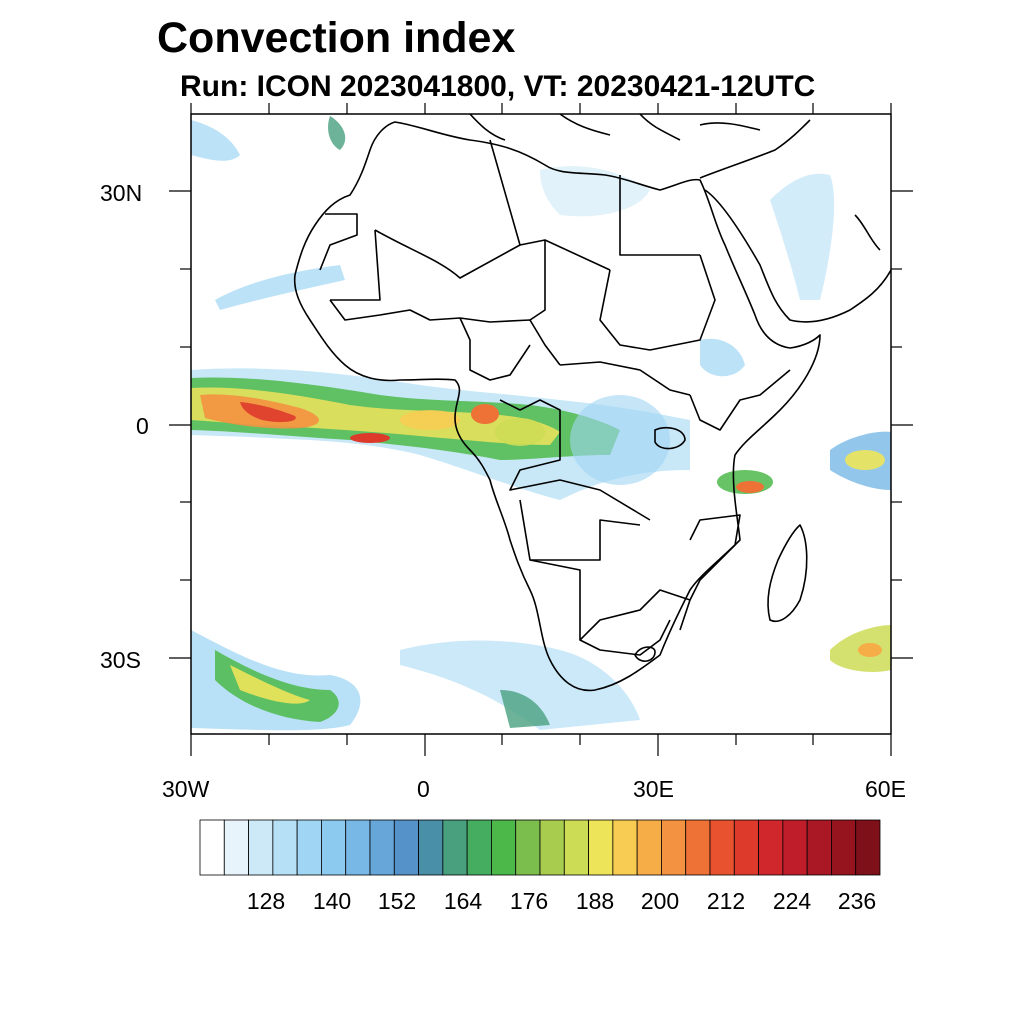 The height and width of the screenshot is (1024, 1024). Describe the element at coordinates (529, 901) in the screenshot. I see `colorbar-label-176: 176` at that location.